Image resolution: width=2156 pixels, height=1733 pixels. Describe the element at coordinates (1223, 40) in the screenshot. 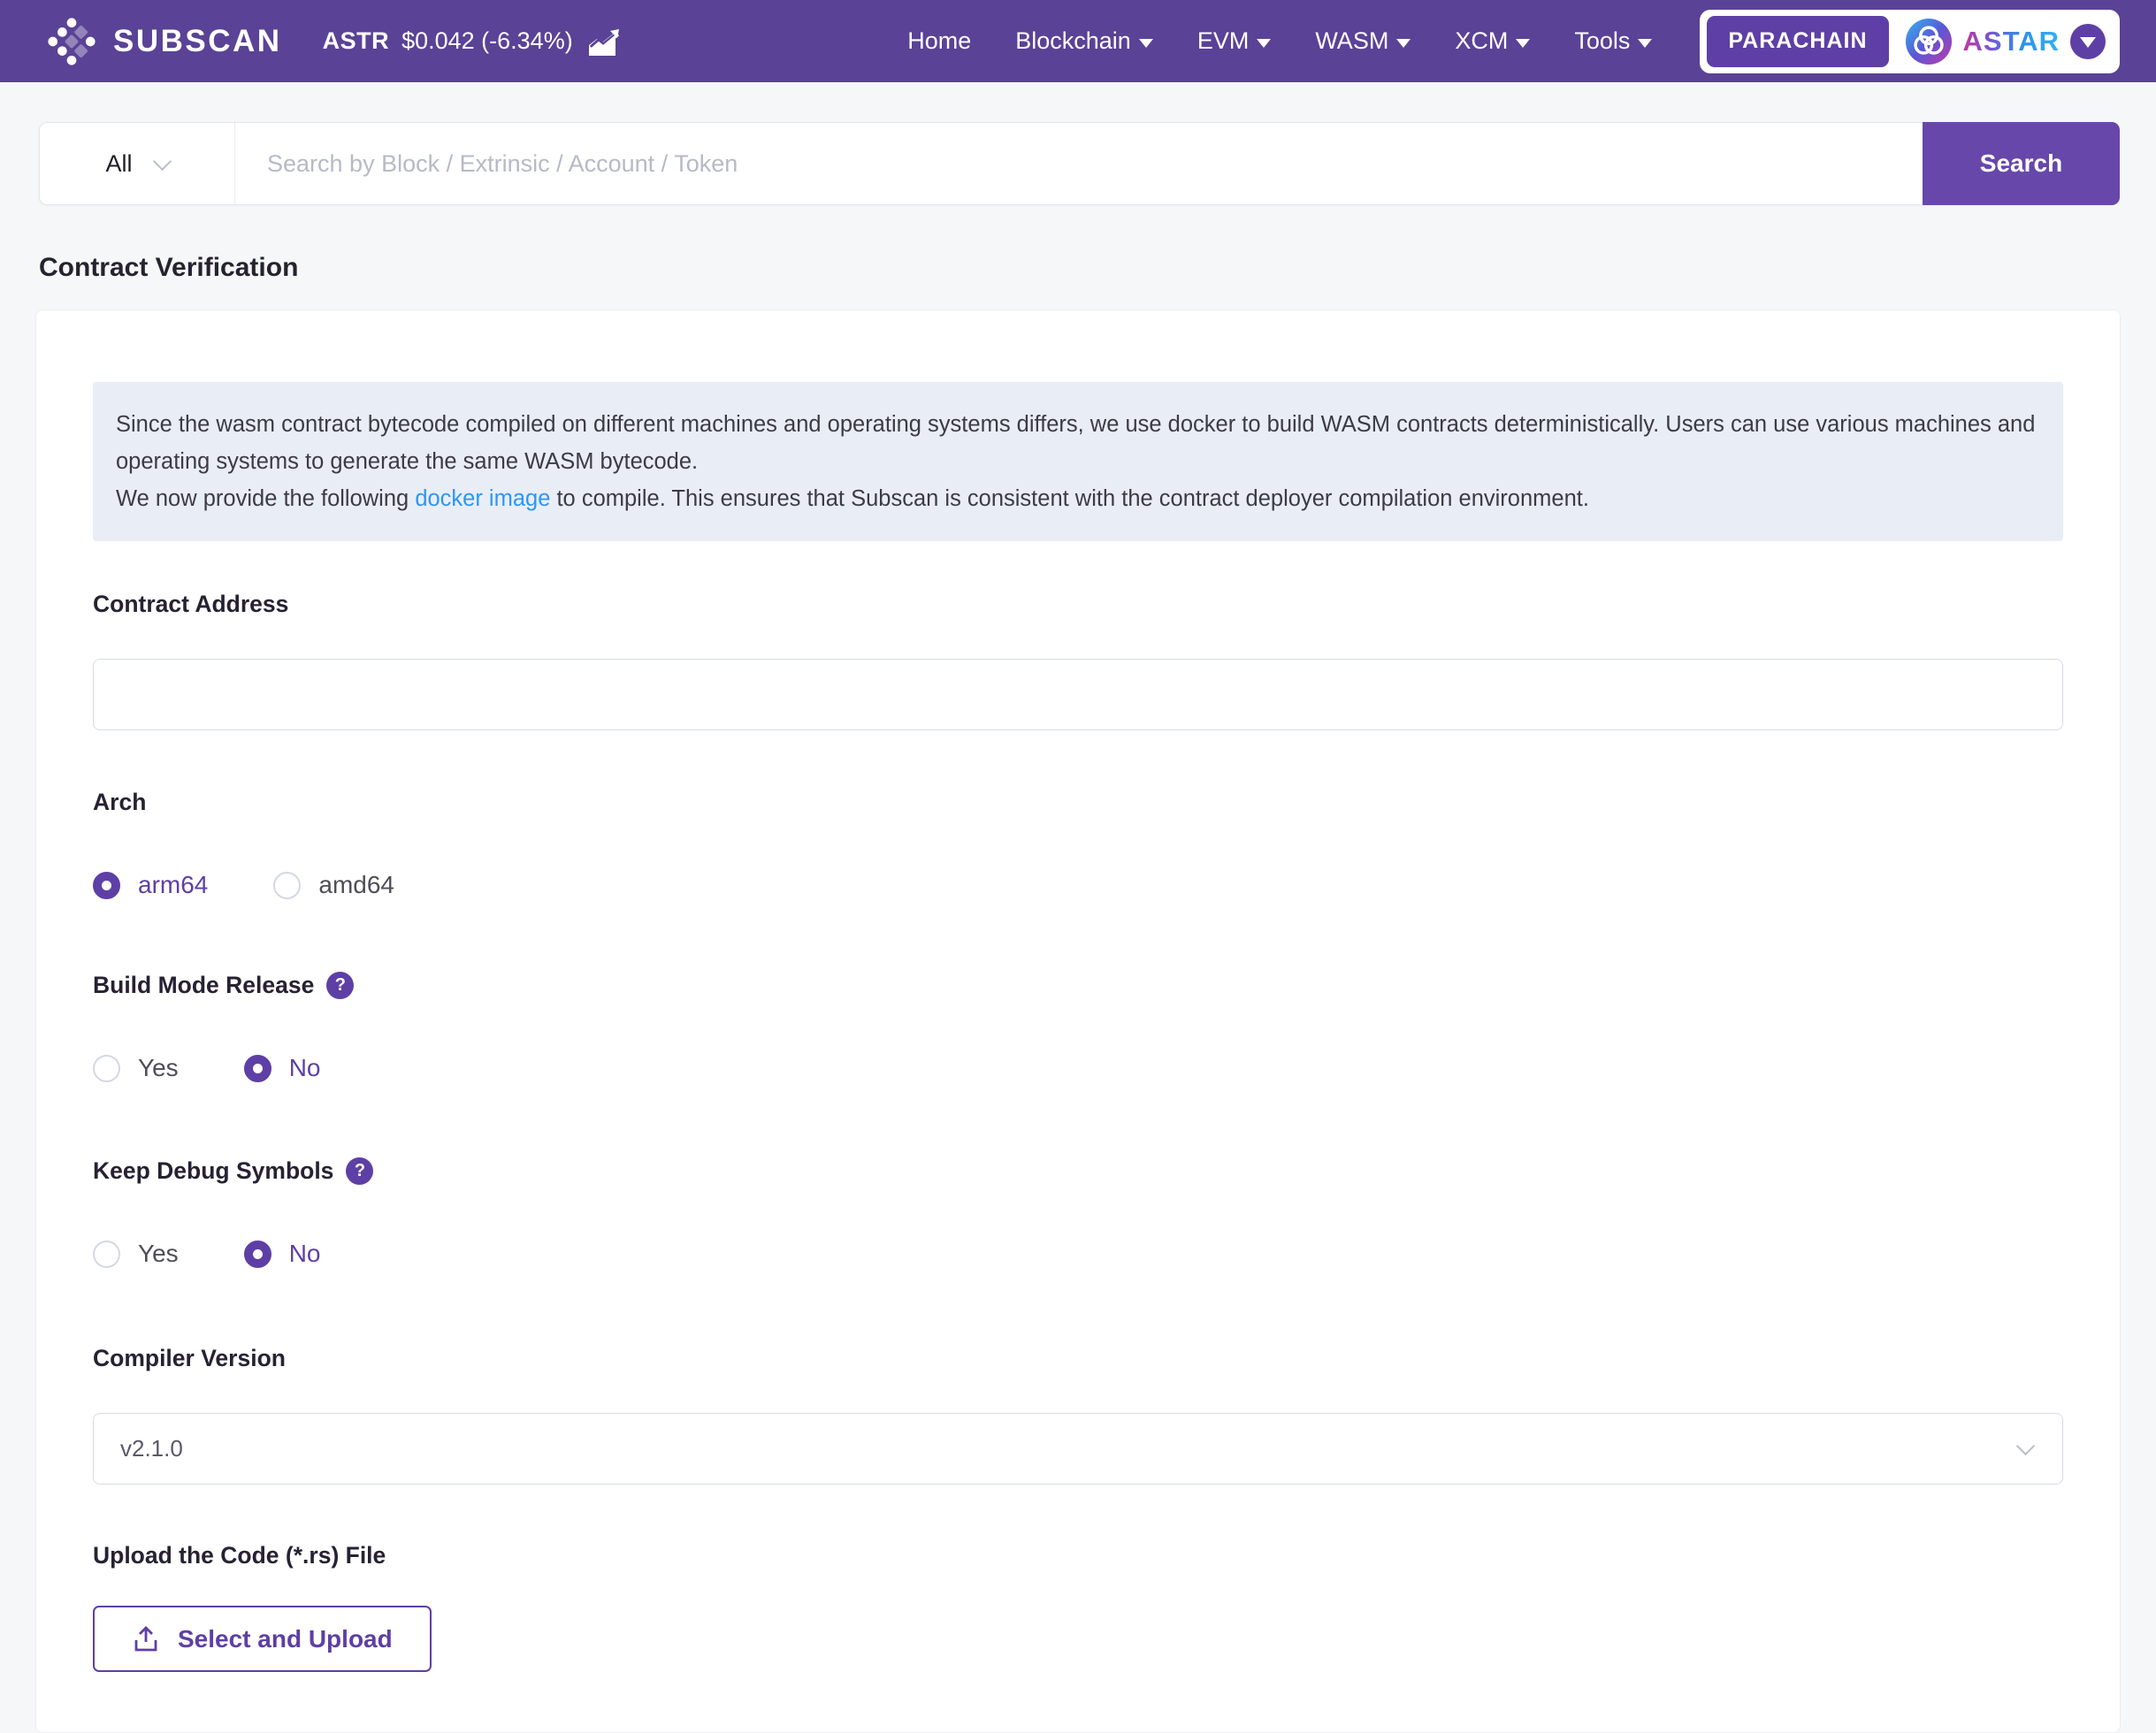

I see `nav-label: EVM` at that location.